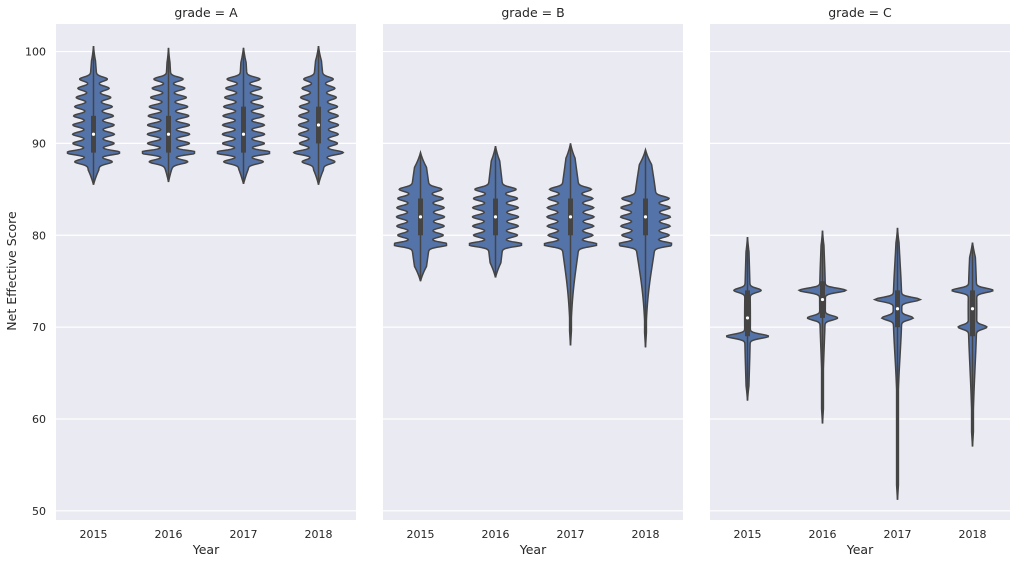 The width and height of the screenshot is (1025, 564). What do you see at coordinates (39, 327) in the screenshot?
I see `y-tick-label: 70` at bounding box center [39, 327].